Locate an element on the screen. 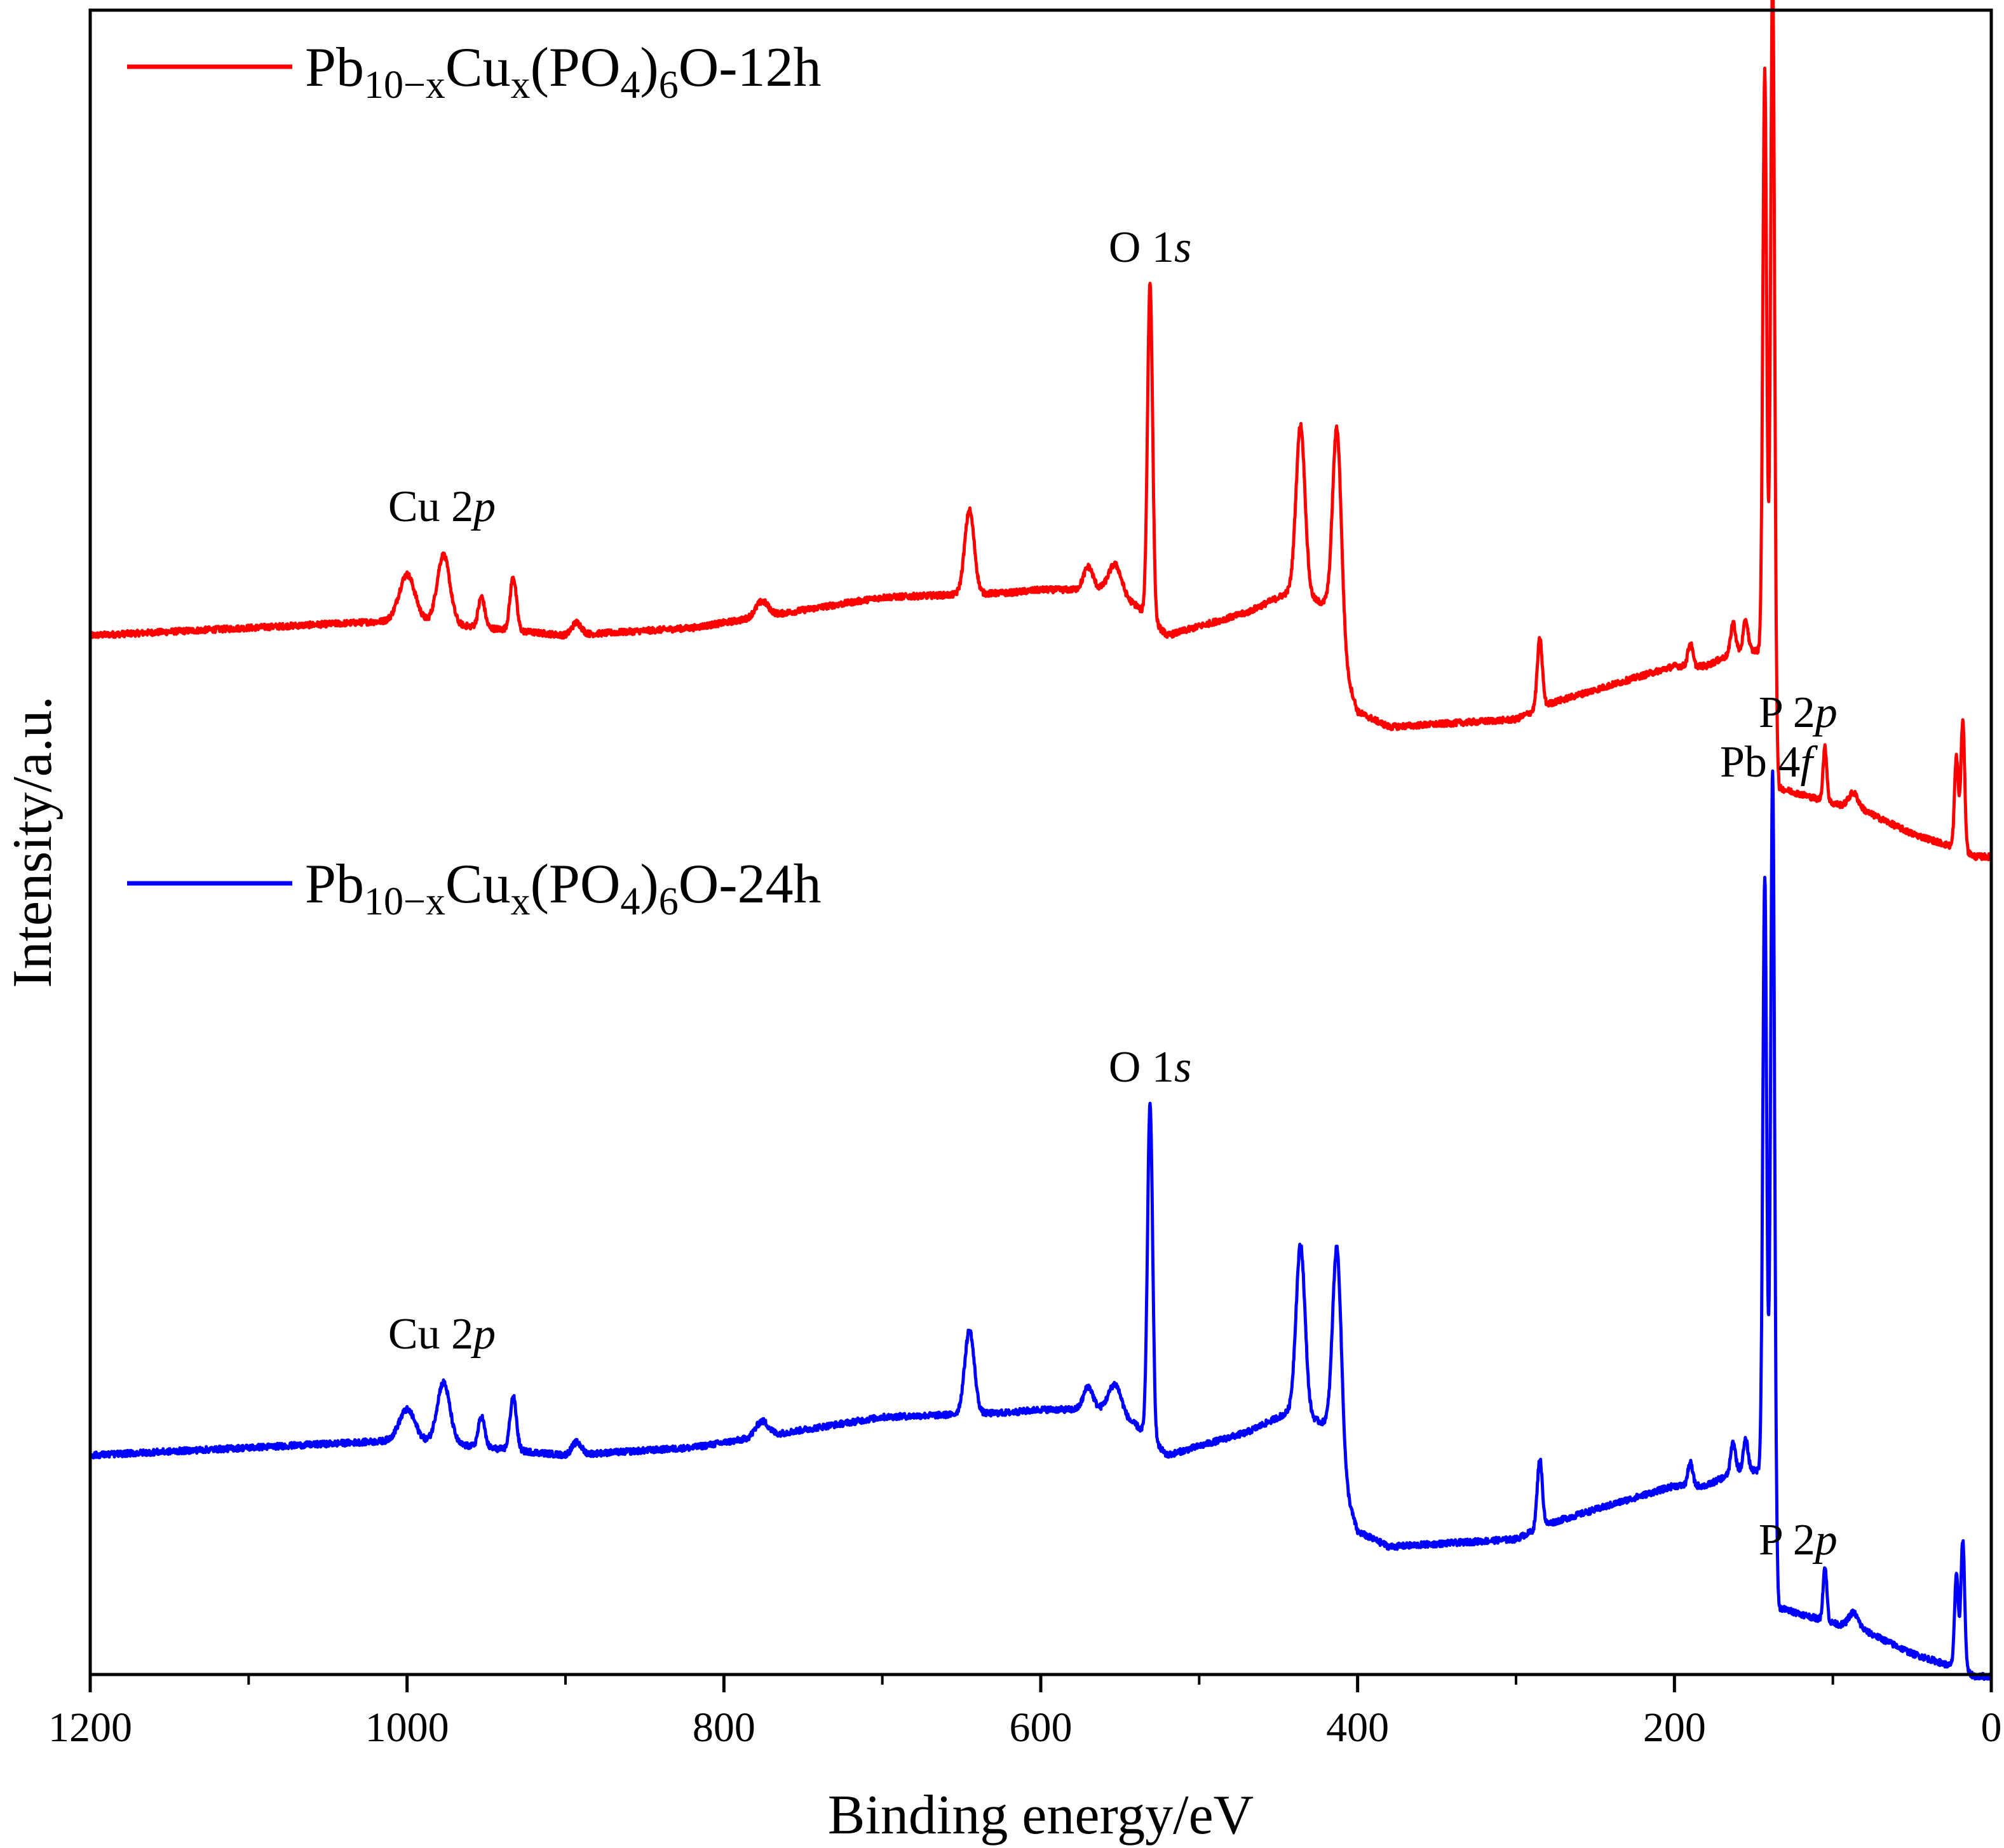 The width and height of the screenshot is (2004, 1848). x-tick-label-600: 600 is located at coordinates (1041, 1728).